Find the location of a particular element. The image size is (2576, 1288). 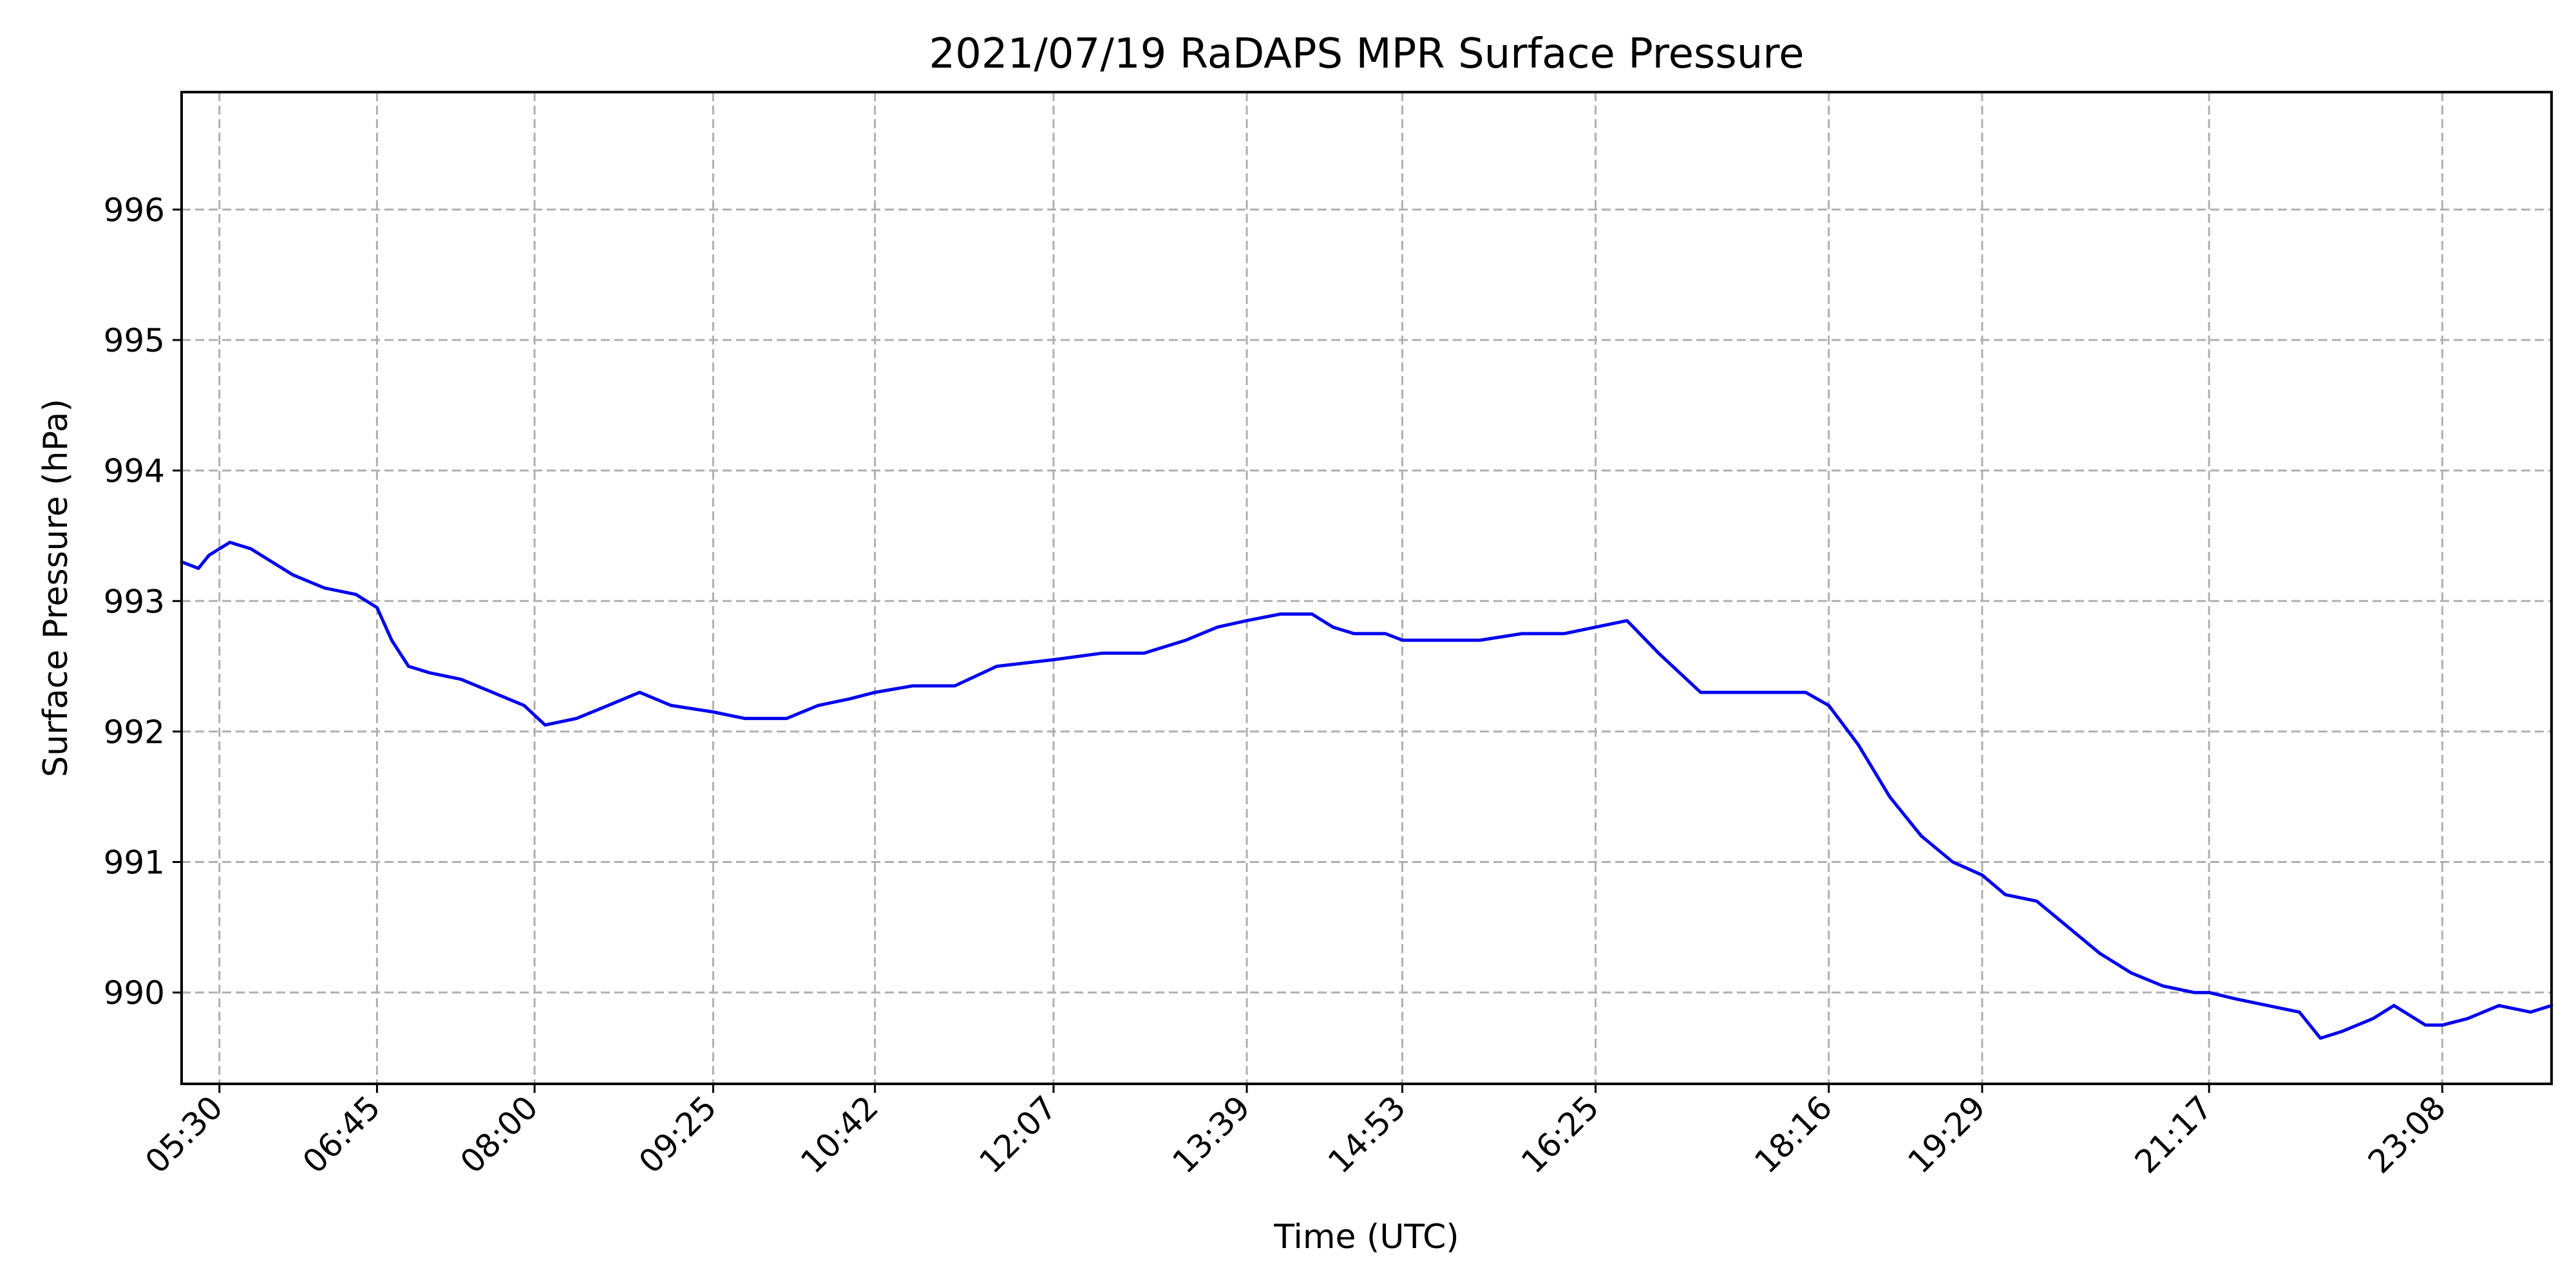

y-axis-label: Surface Pressure (hPa) is located at coordinates (56, 588).